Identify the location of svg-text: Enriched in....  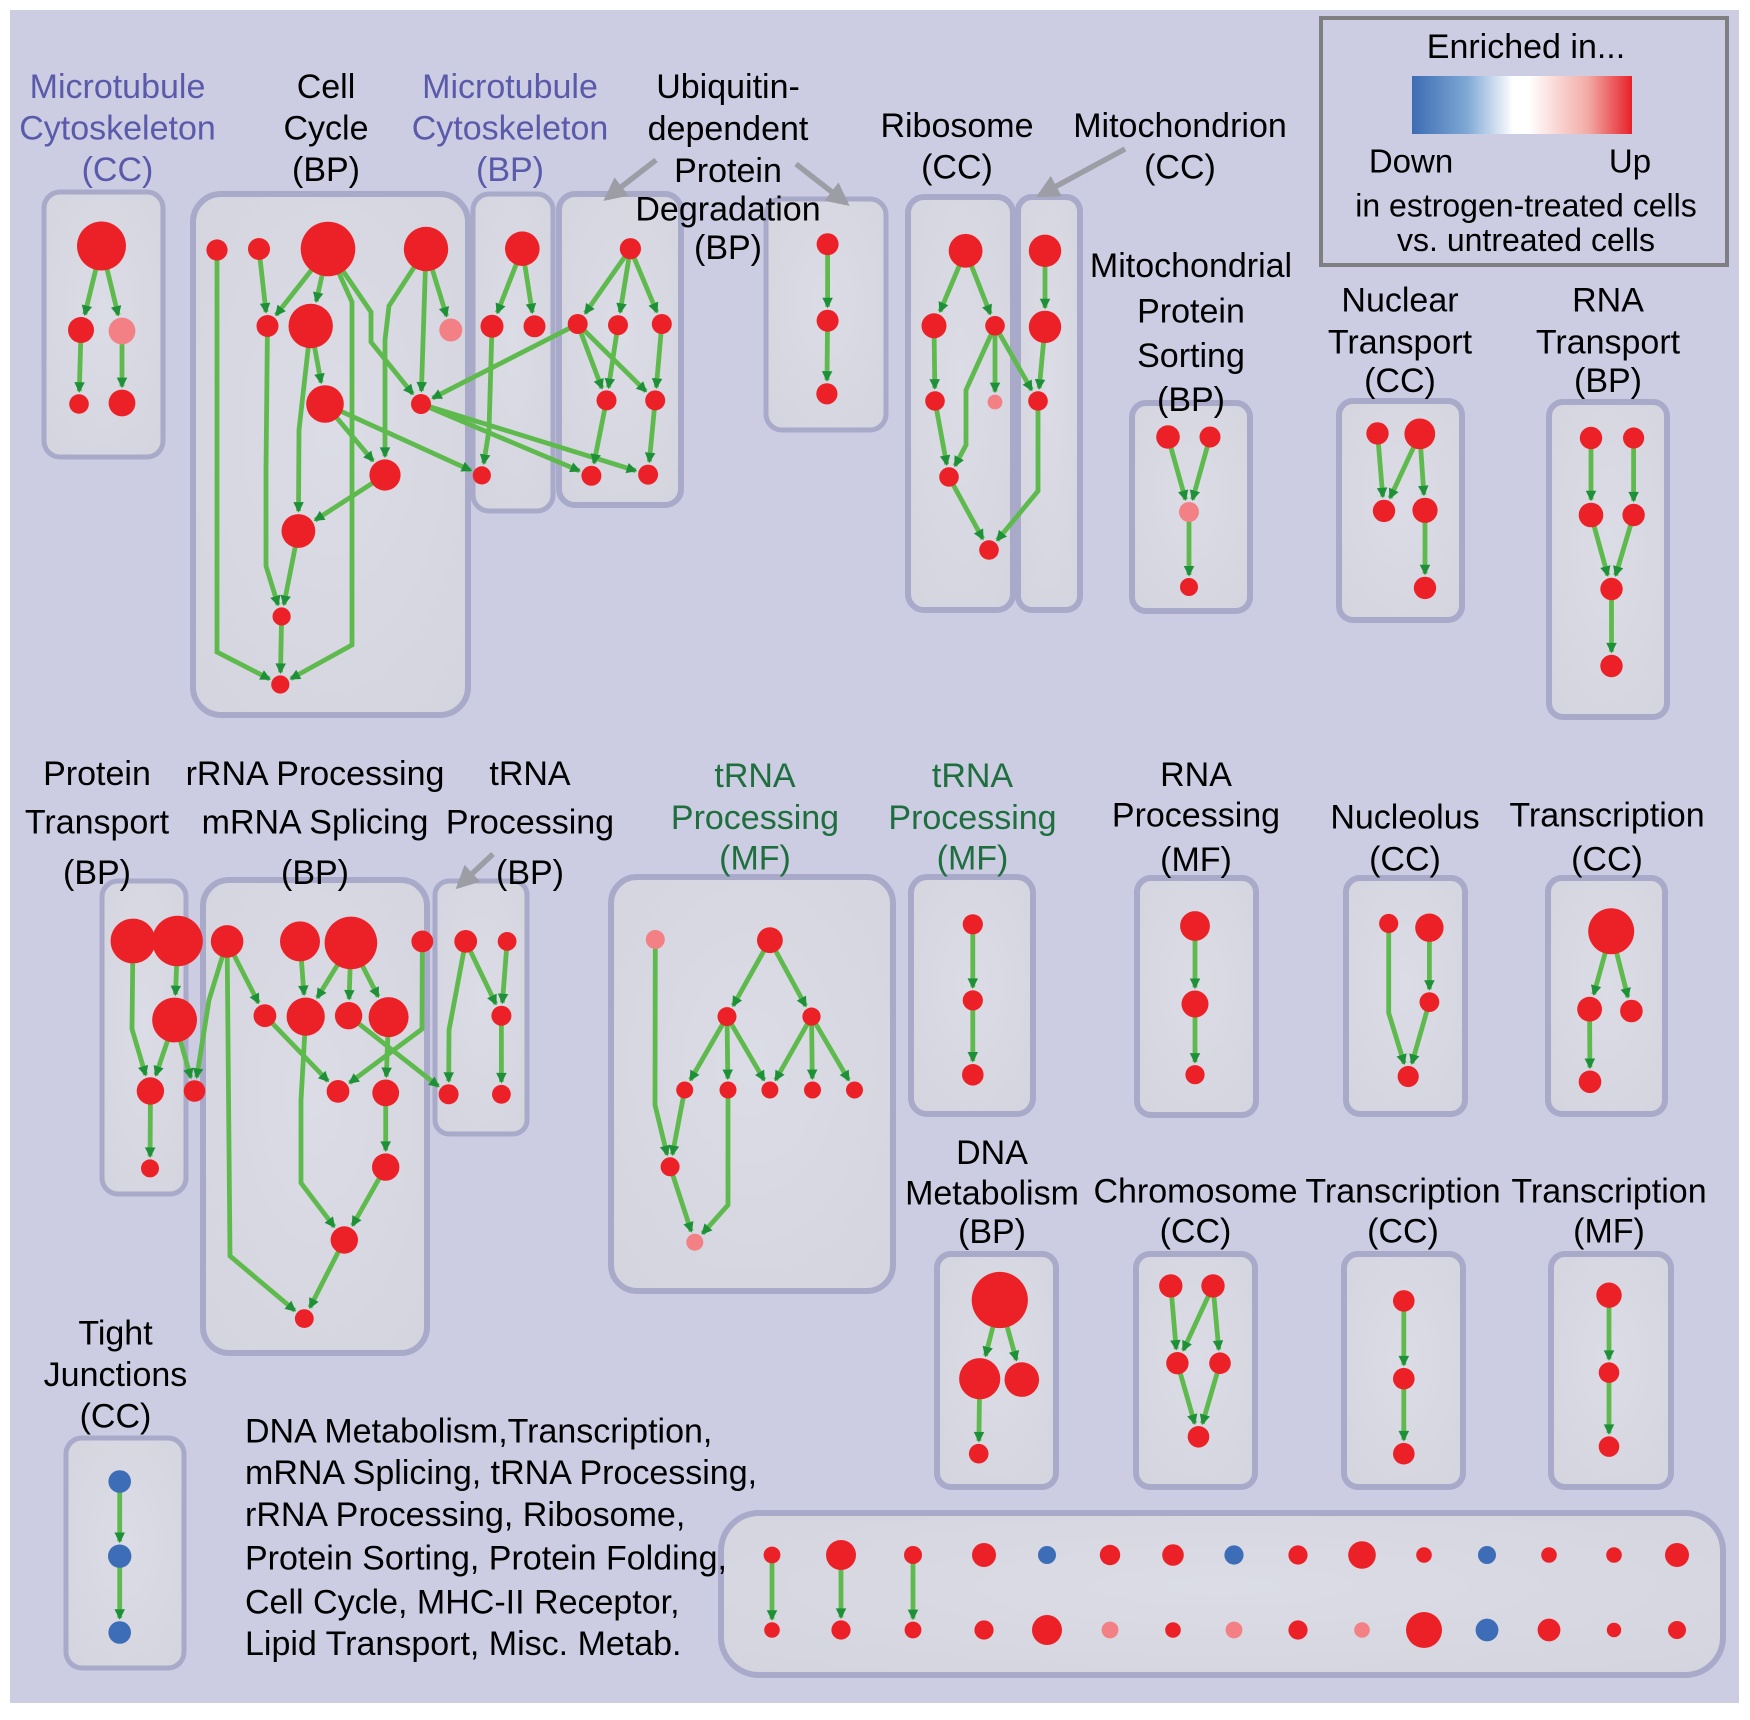
(1526, 47).